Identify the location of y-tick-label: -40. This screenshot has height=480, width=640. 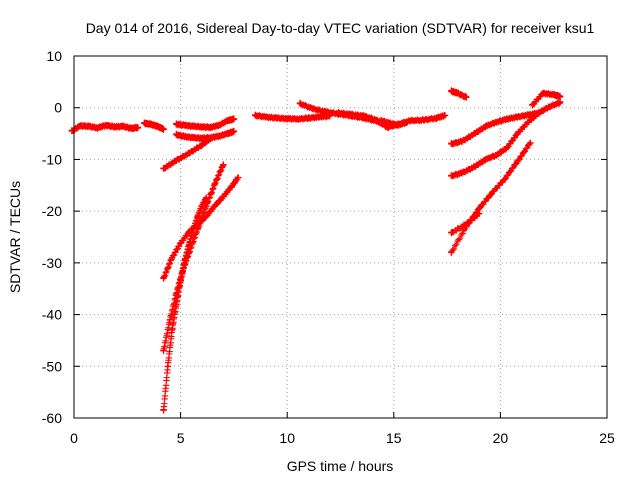
(52, 315).